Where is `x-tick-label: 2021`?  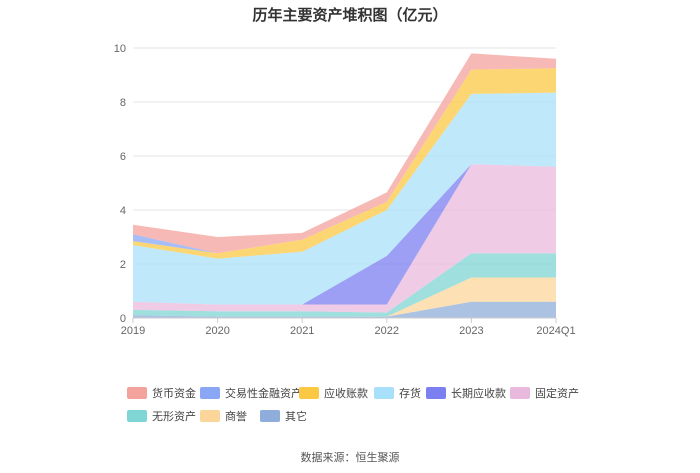
x-tick-label: 2021 is located at coordinates (302, 331).